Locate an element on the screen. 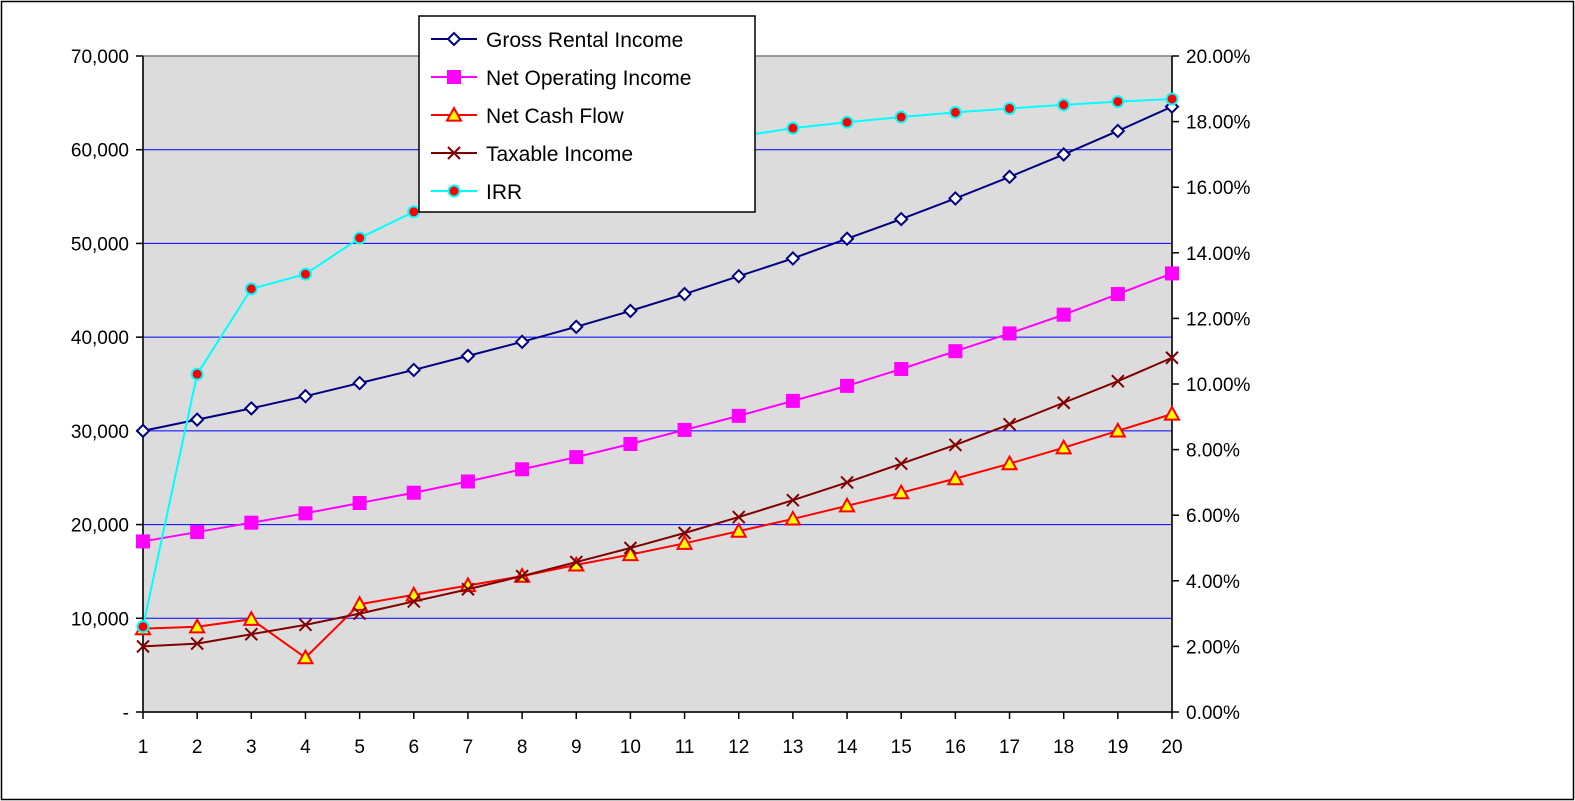  x-tick-label: 17 is located at coordinates (1009, 747).